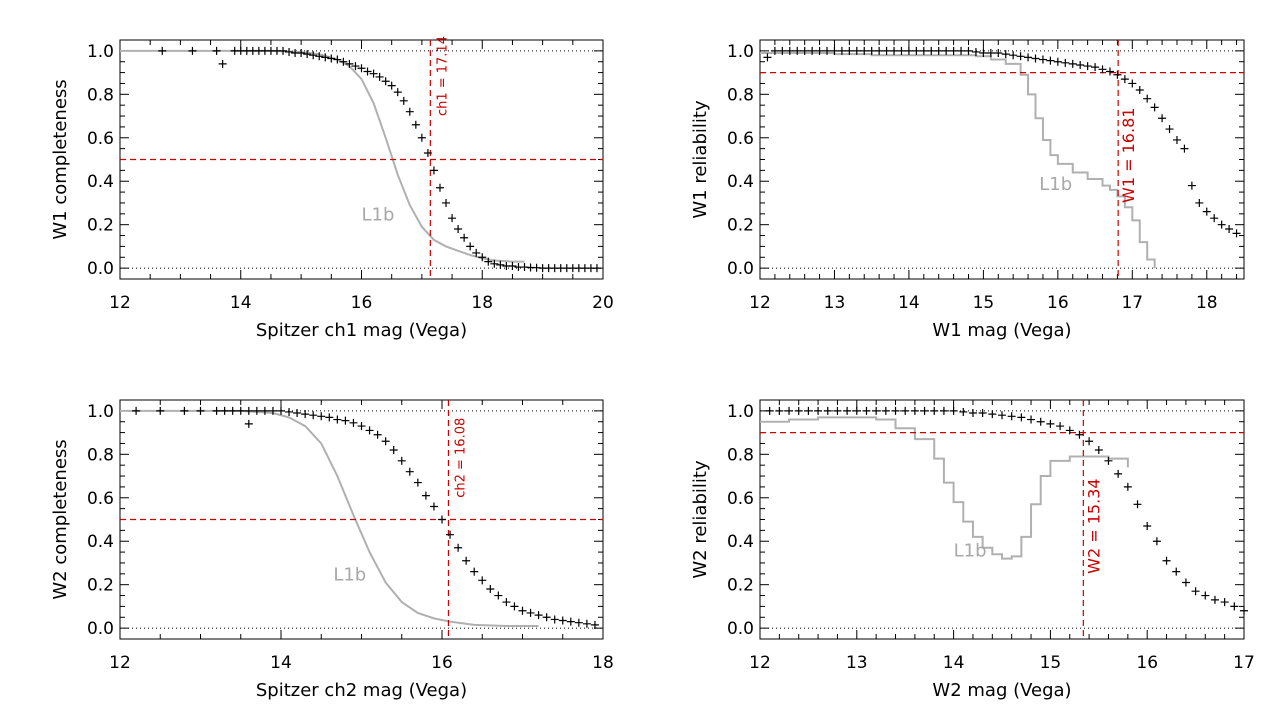 This screenshot has width=1280, height=720. Describe the element at coordinates (460, 458) in the screenshot. I see `magnitude-cut-label: ch2 = 16.08` at that location.